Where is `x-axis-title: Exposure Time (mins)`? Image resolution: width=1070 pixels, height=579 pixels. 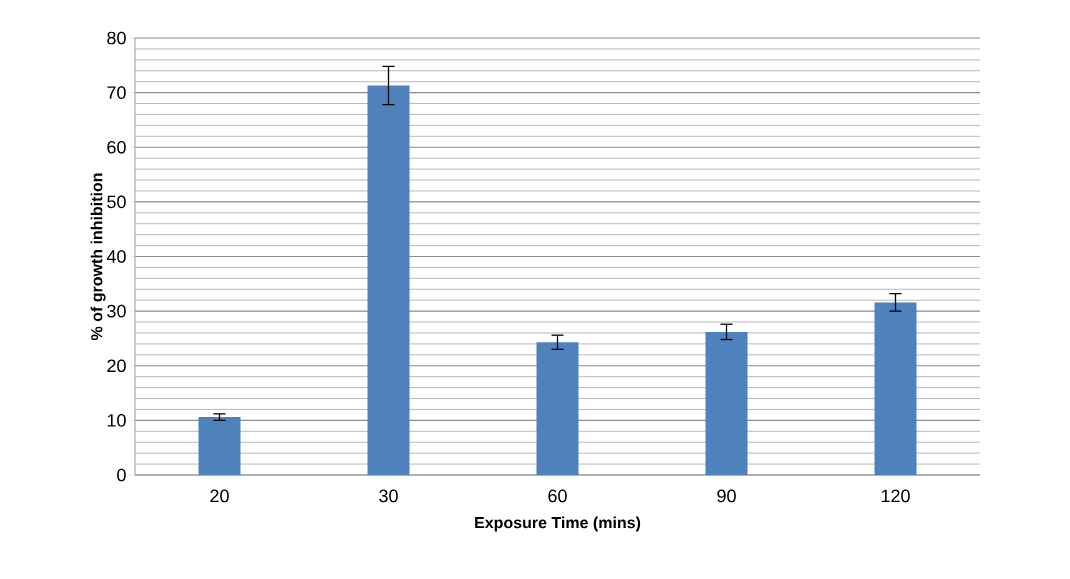 x-axis-title: Exposure Time (mins) is located at coordinates (558, 524).